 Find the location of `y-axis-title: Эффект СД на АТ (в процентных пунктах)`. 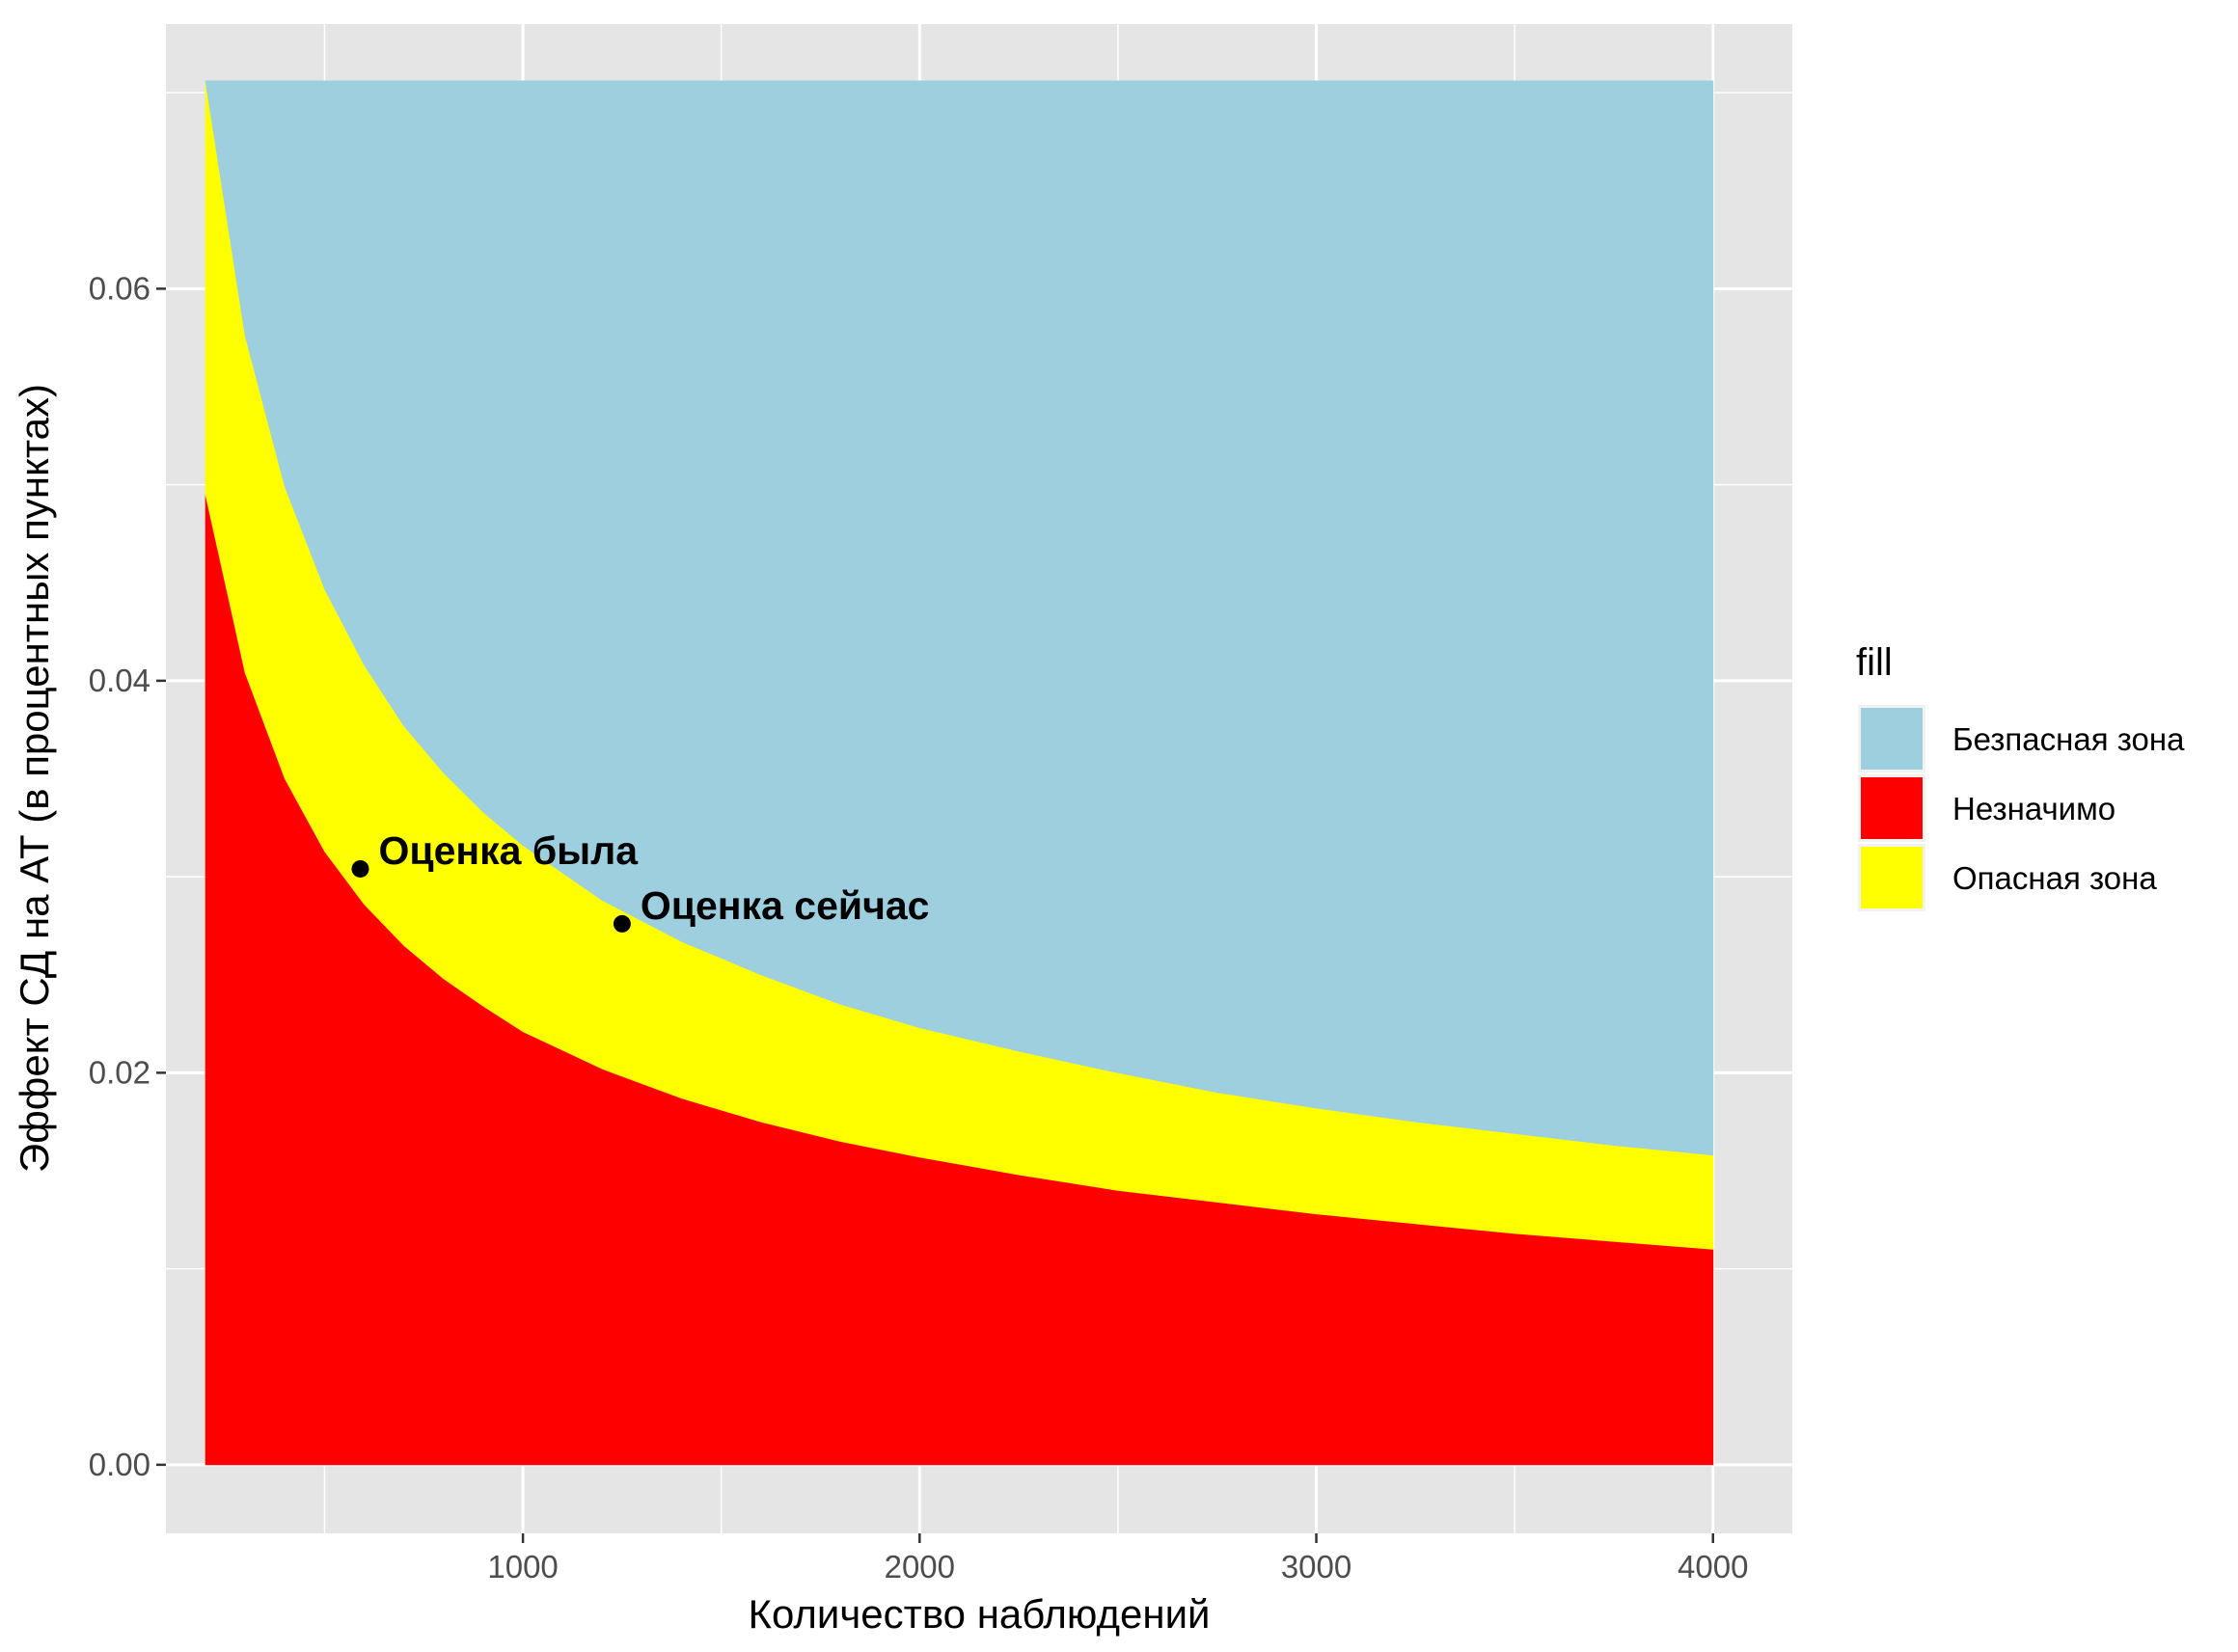

y-axis-title: Эффект СД на АТ (в процентных пунктах) is located at coordinates (34, 778).